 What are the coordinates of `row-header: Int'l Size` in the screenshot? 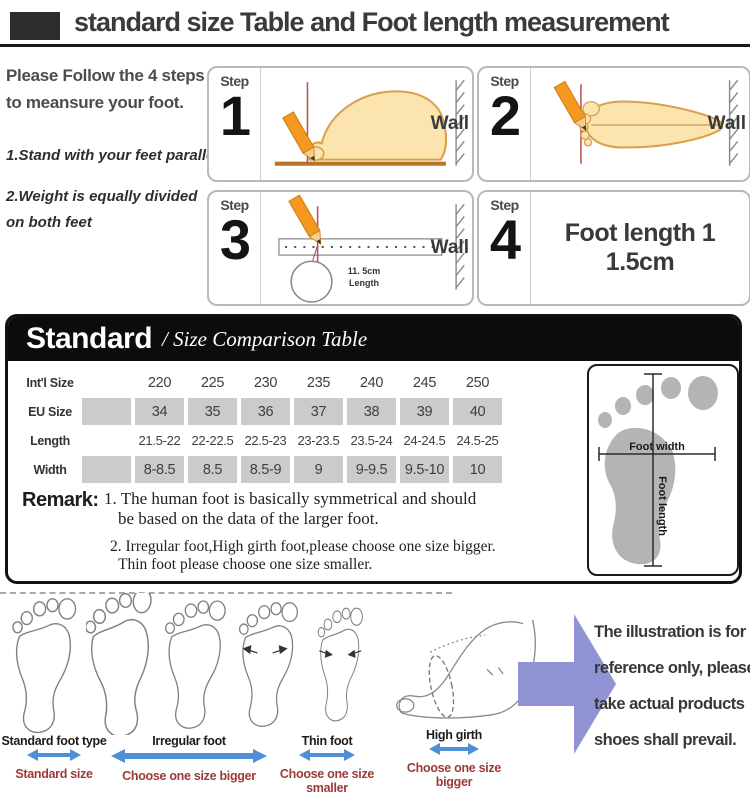 It's located at (50, 382).